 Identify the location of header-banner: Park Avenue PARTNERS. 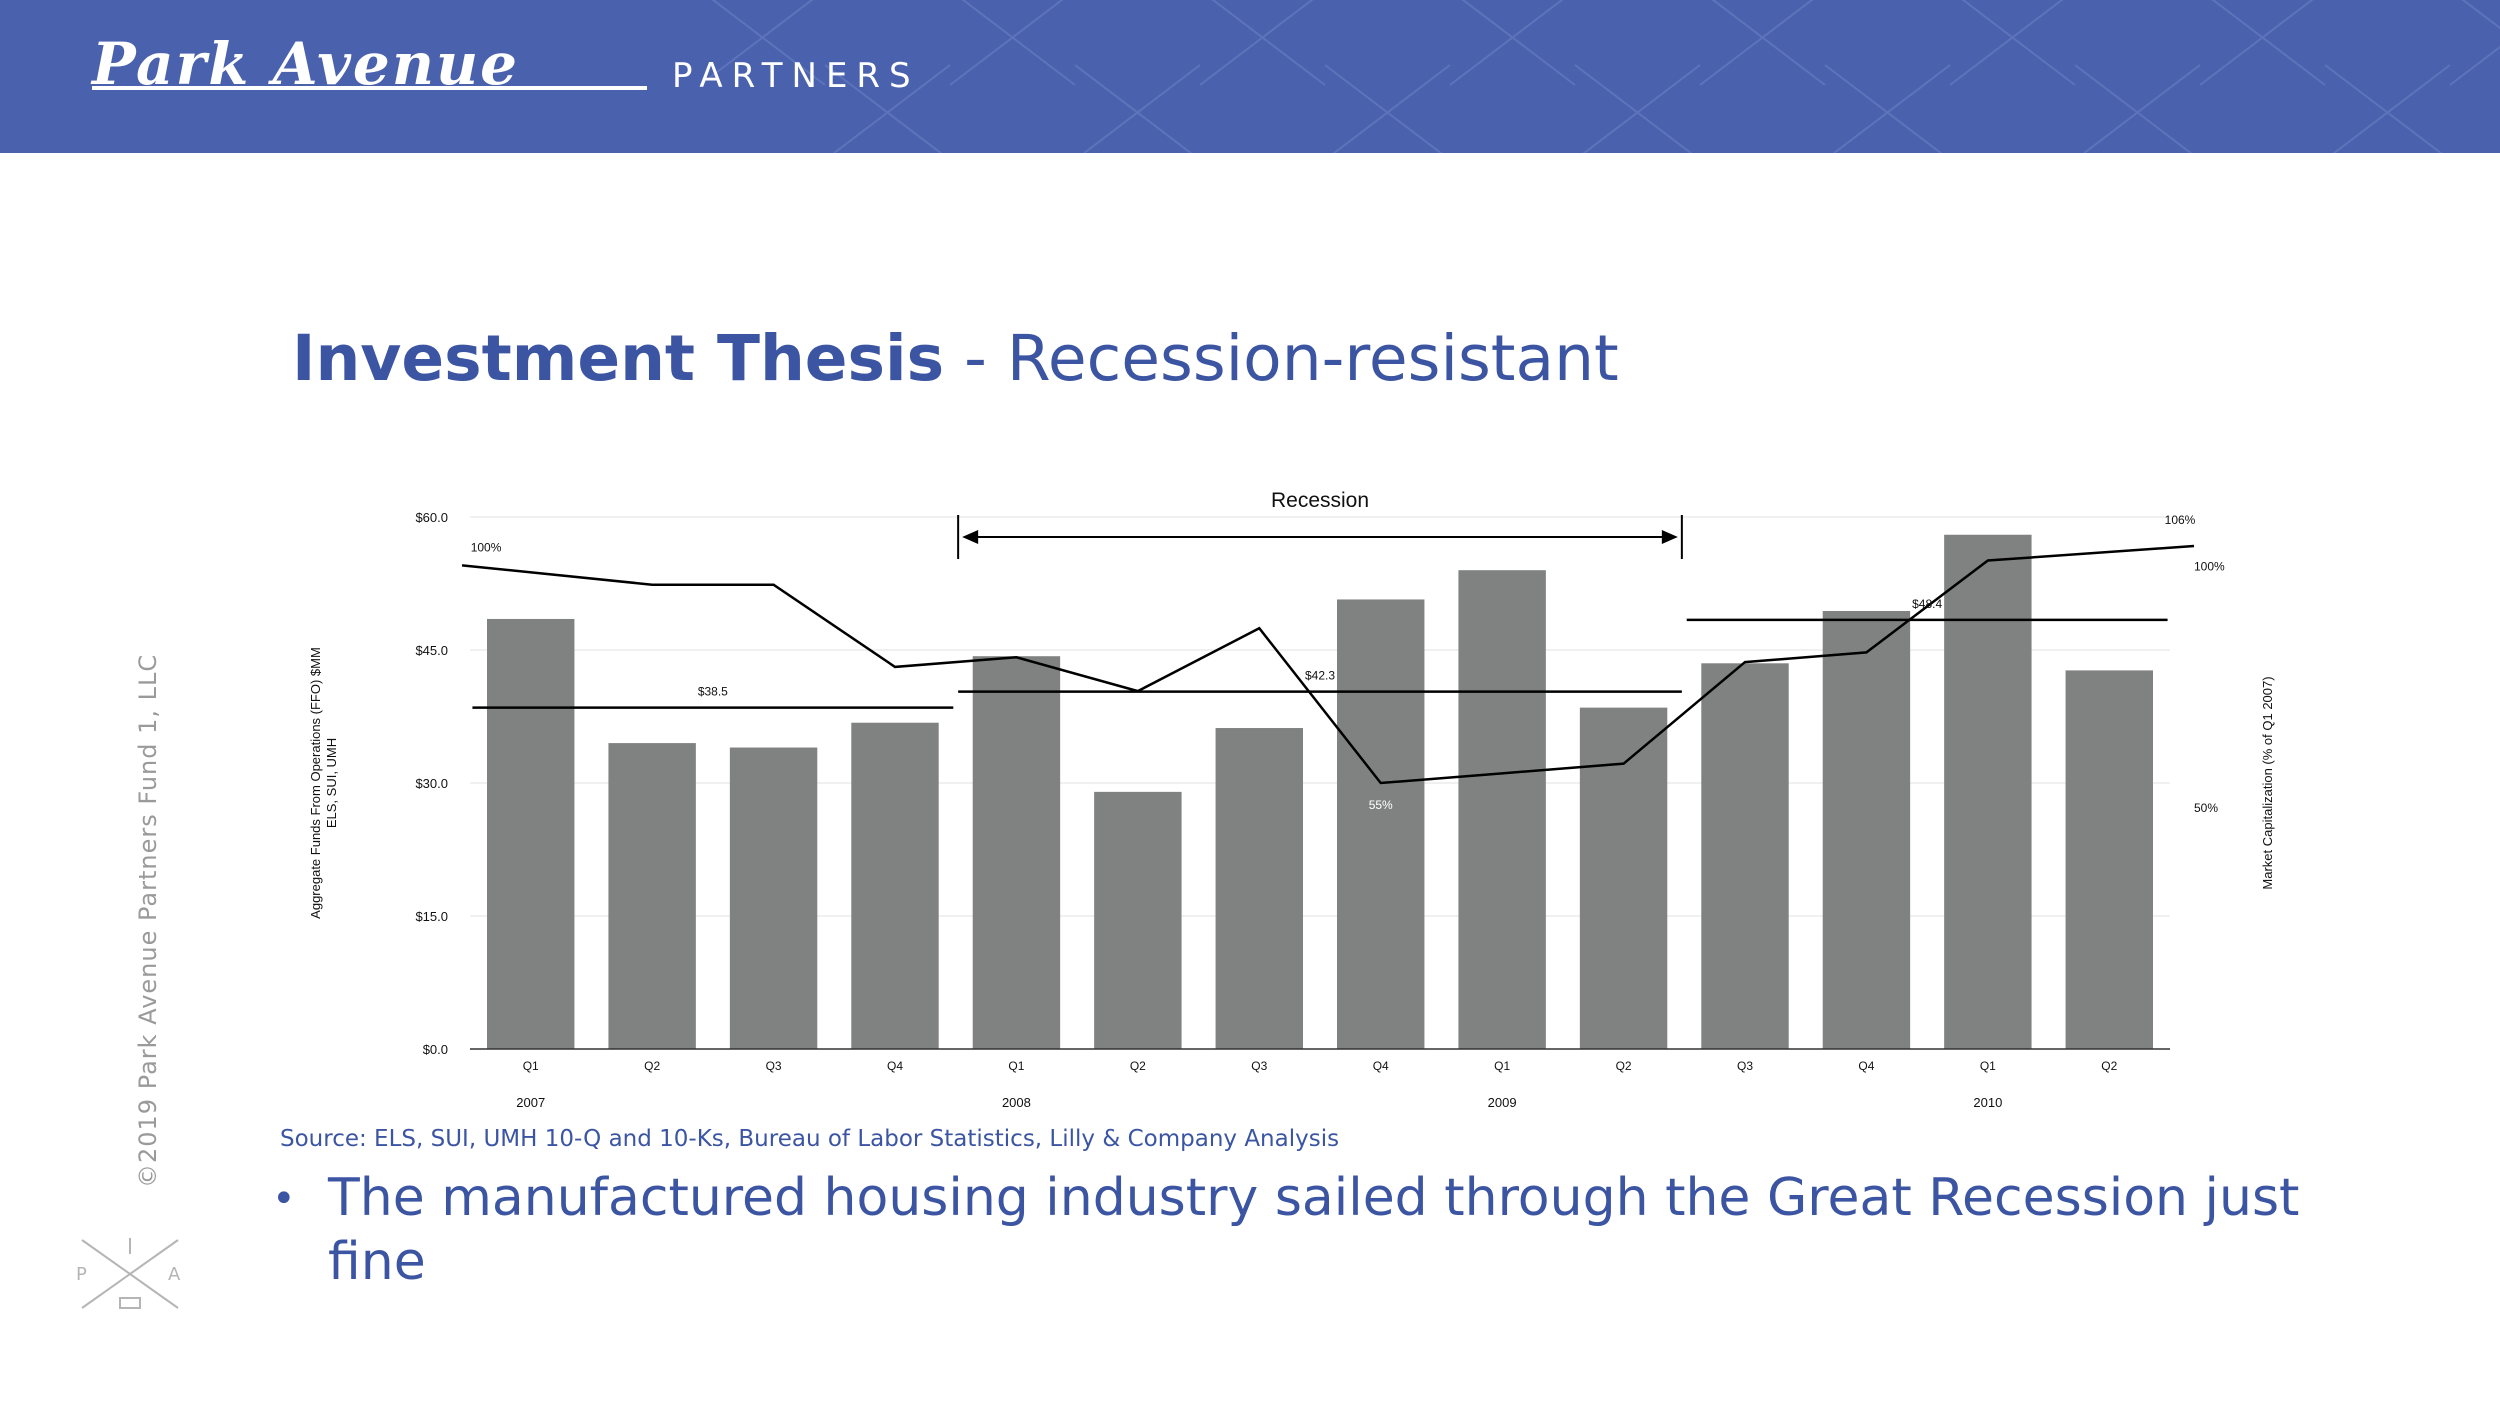
(1250, 76).